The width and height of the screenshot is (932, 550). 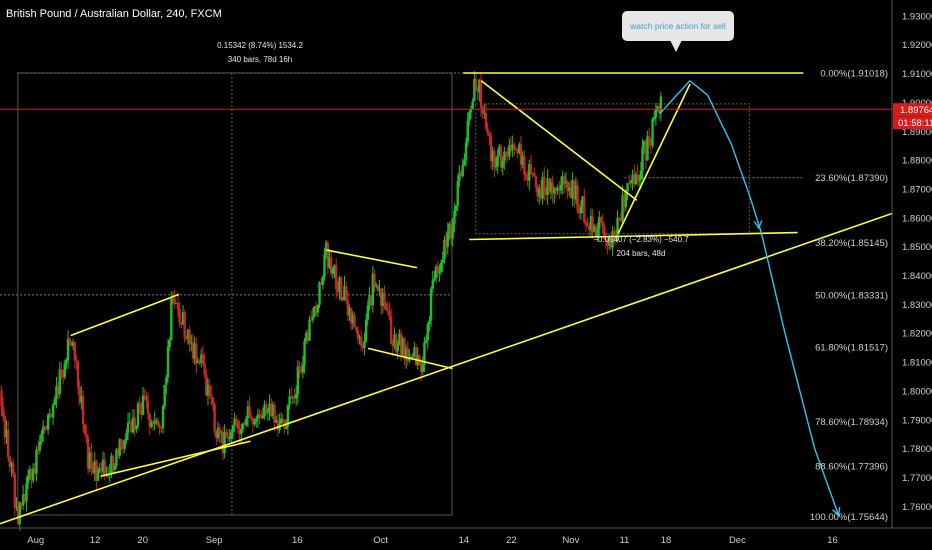 What do you see at coordinates (464, 540) in the screenshot?
I see `x-tick: 14` at bounding box center [464, 540].